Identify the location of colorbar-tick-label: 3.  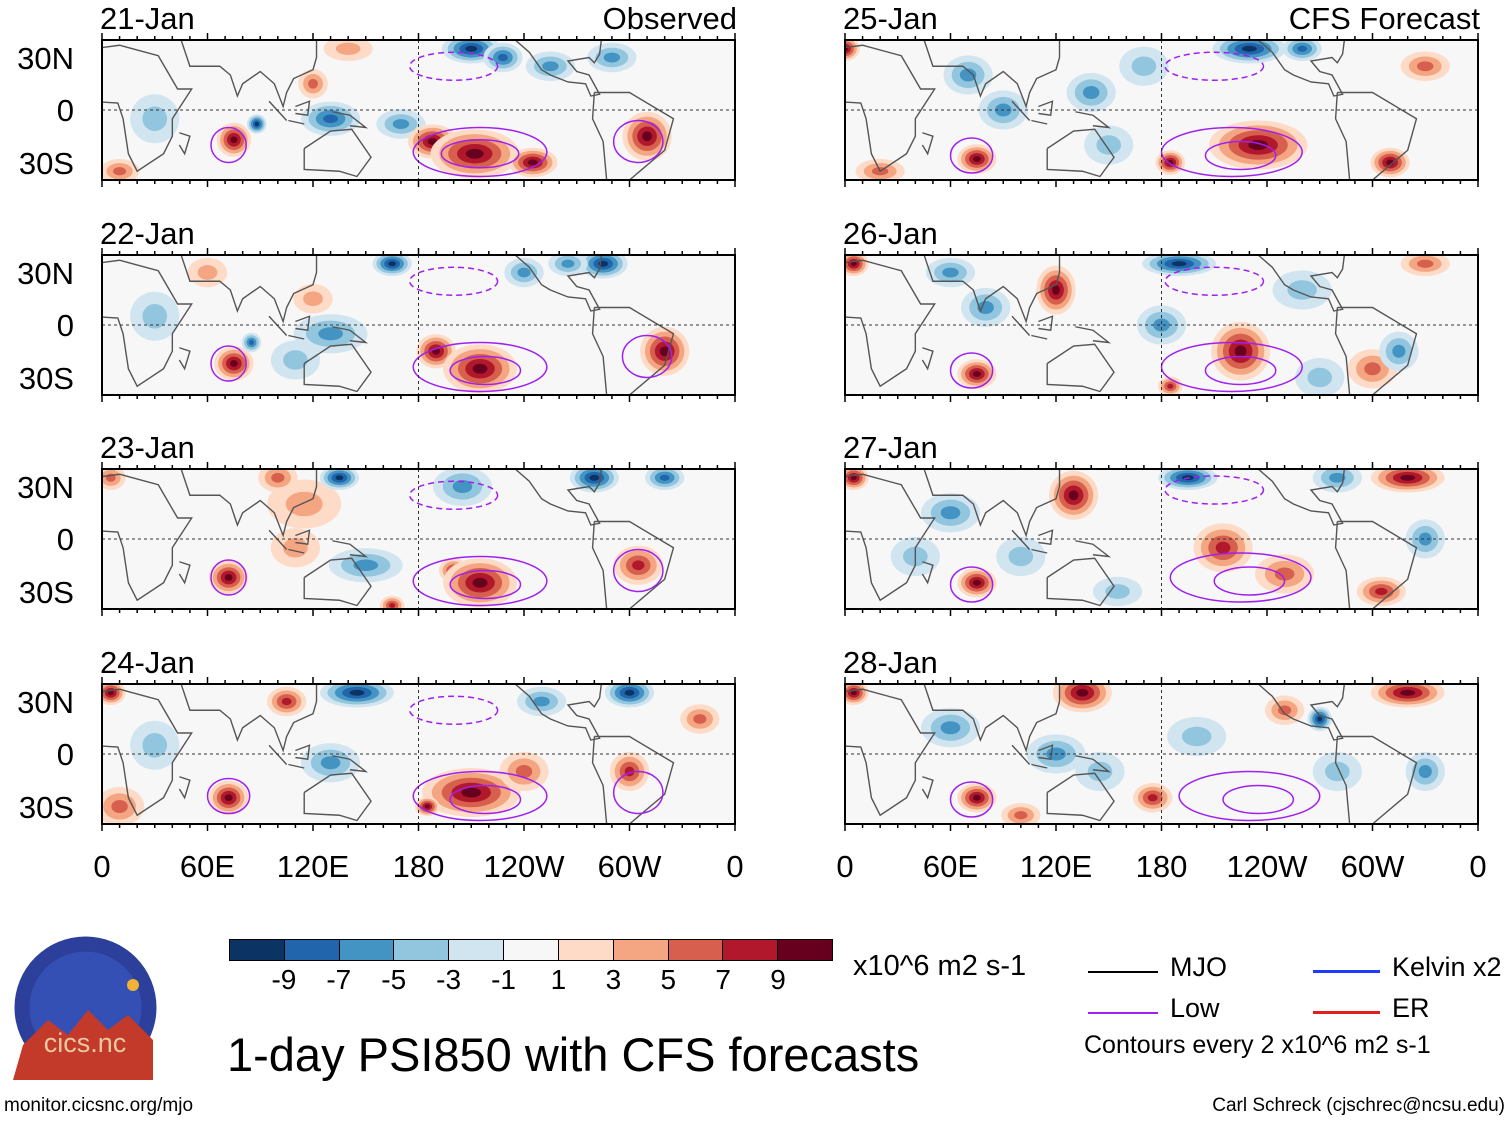
(613, 979).